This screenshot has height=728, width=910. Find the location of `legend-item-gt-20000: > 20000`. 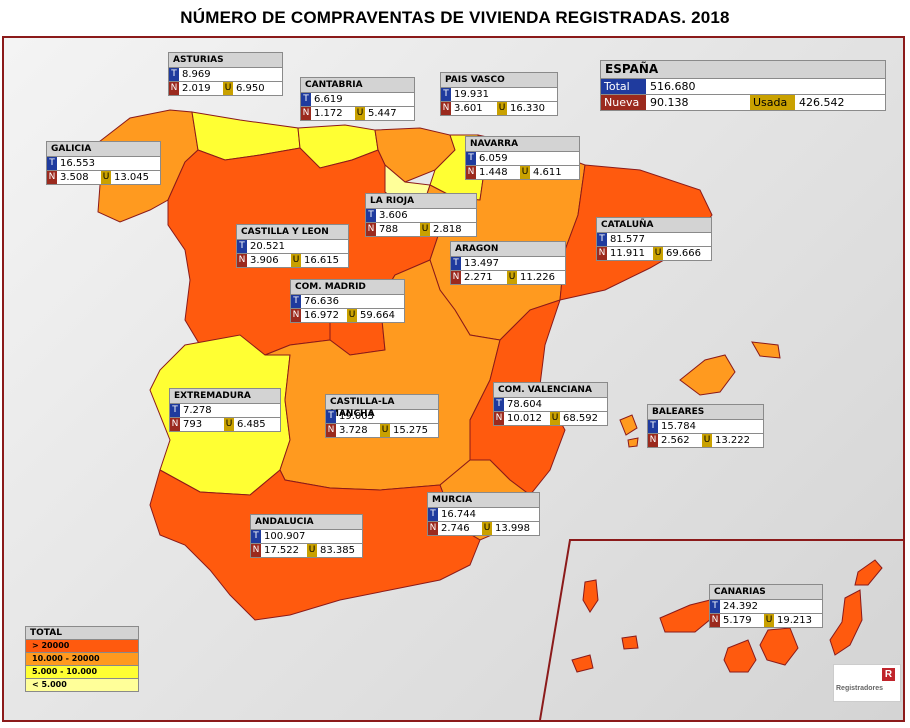

legend-item-gt-20000: > 20000 is located at coordinates (82, 646).